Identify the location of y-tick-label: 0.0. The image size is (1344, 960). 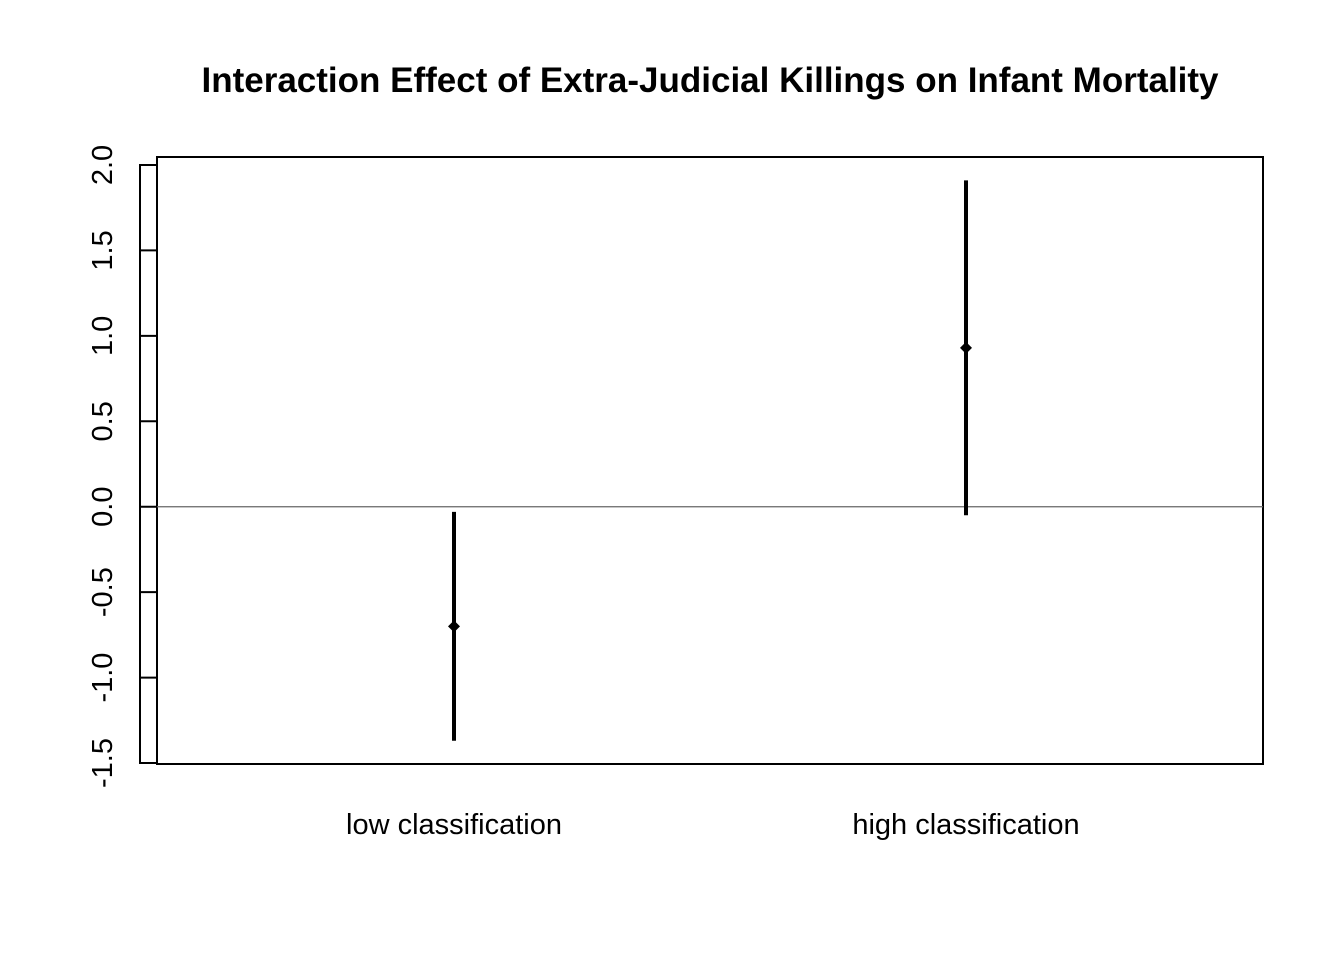
(103, 507).